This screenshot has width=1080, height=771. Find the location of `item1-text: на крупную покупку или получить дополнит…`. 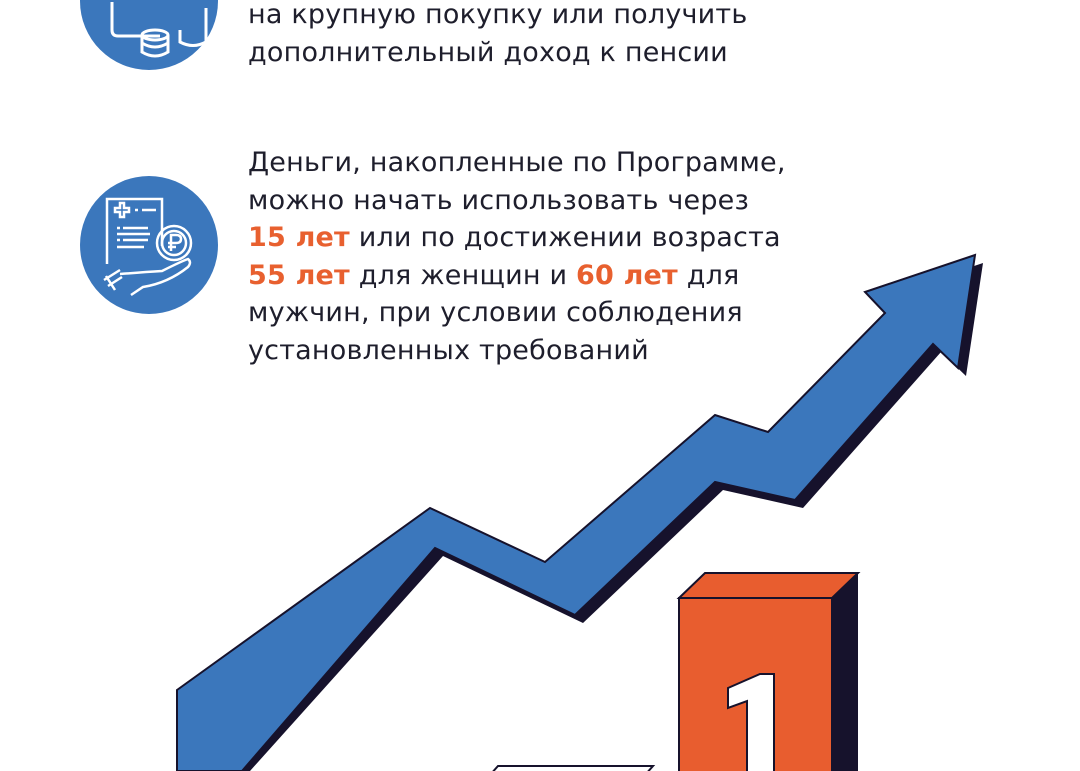

item1-text: на крупную покупку или получить дополнит… is located at coordinates (497, 35).